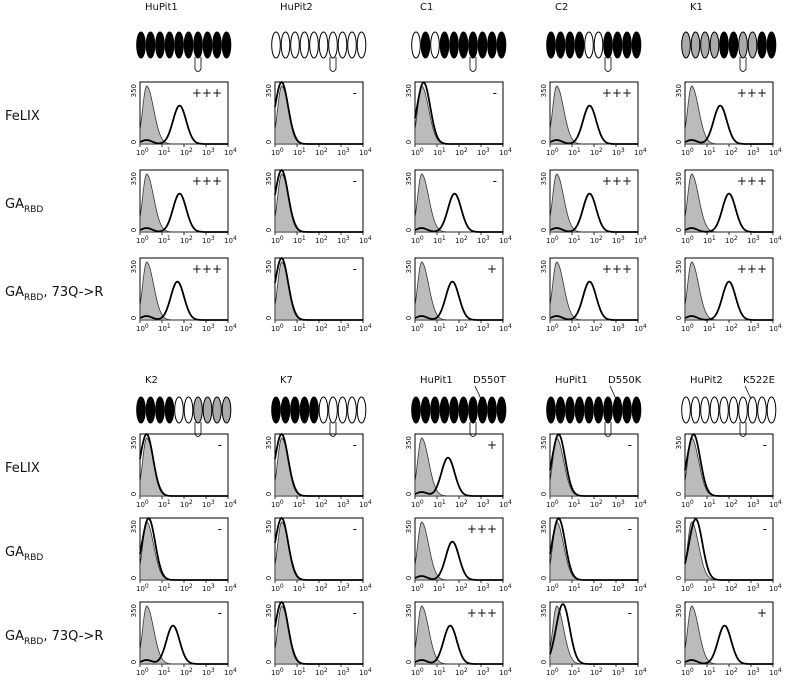  I want to click on row-label-sub: RBD, so click(33, 210).